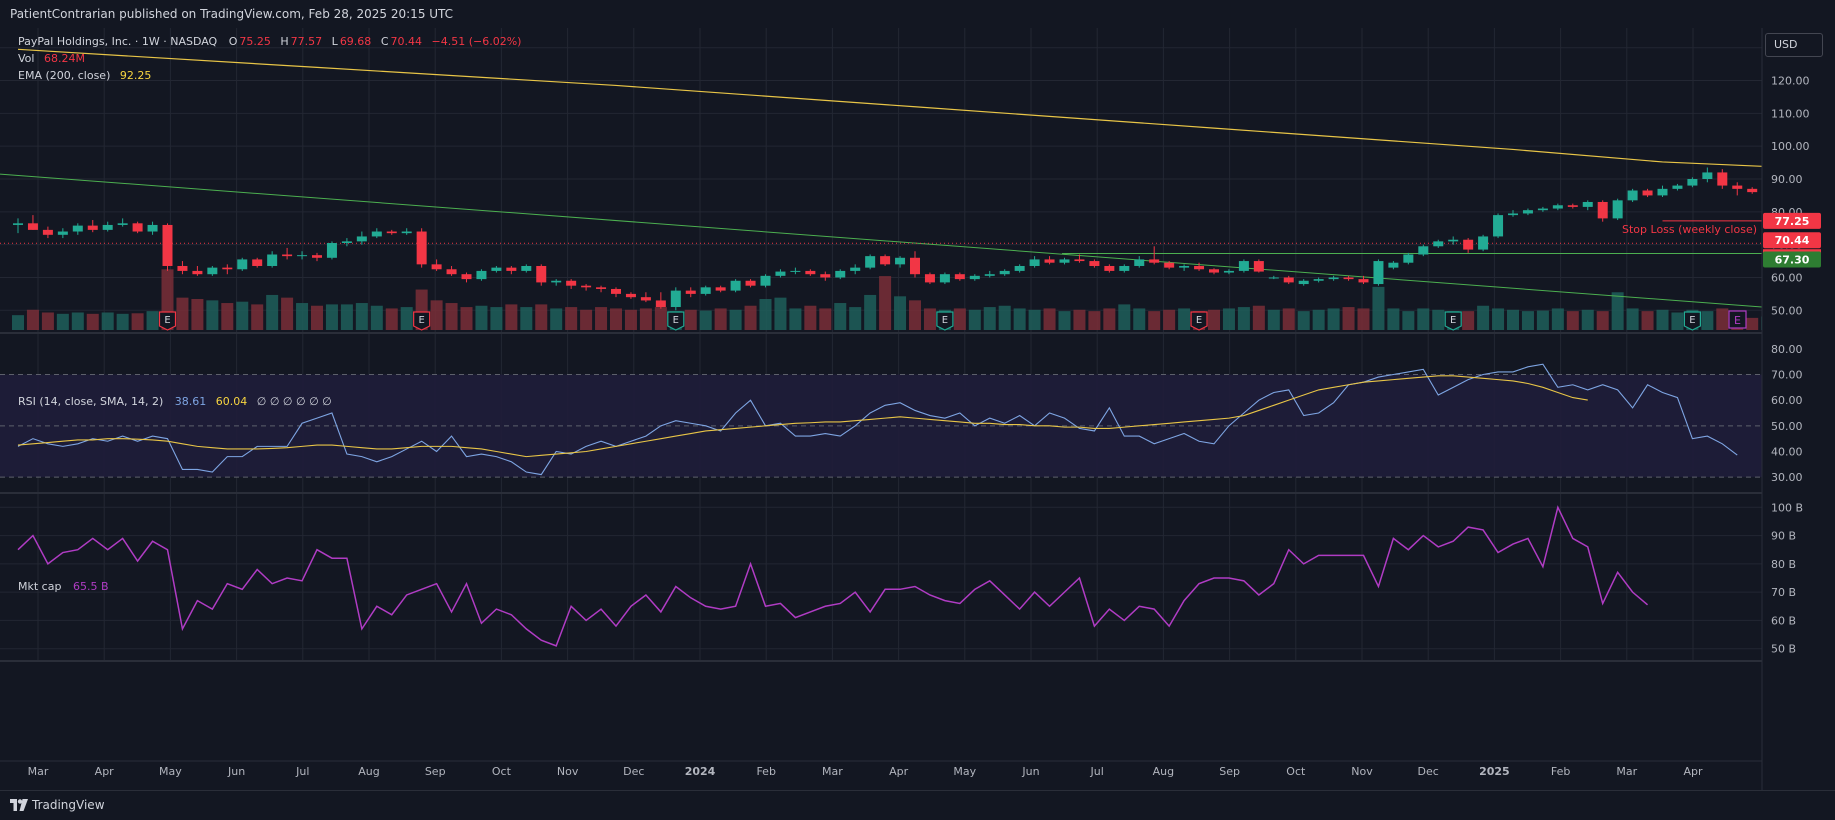 This screenshot has height=820, width=1835. I want to click on low-label: L, so click(335, 41).